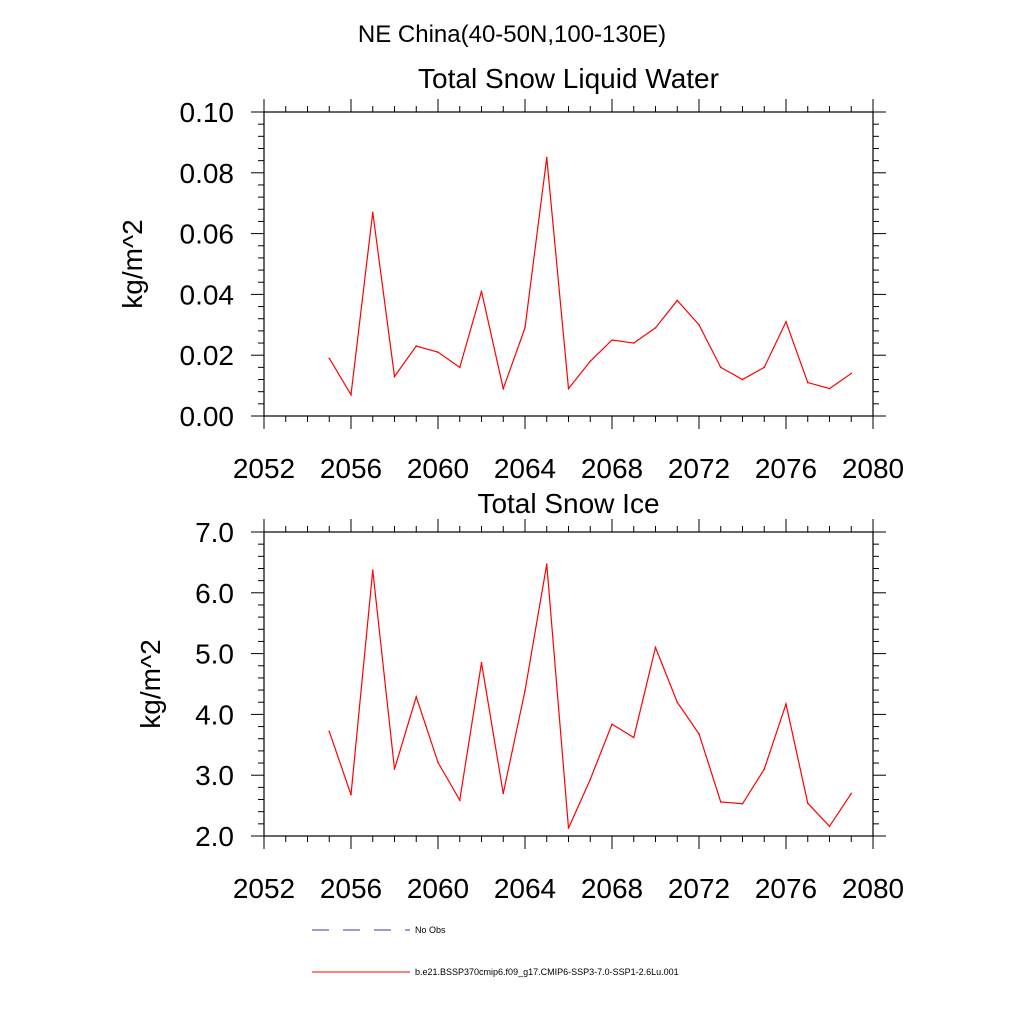 This screenshot has width=1024, height=1024. Describe the element at coordinates (207, 112) in the screenshot. I see `y-tick-label: 0.10` at that location.